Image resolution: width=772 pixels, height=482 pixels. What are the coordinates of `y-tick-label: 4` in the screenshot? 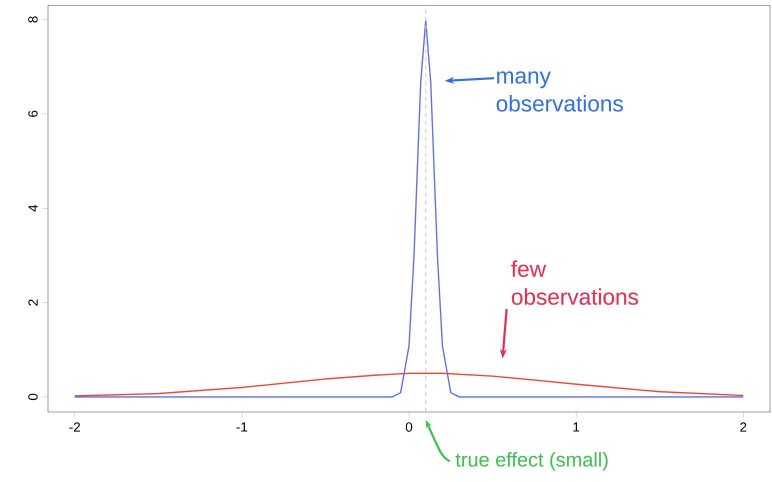 It's located at (33, 208).